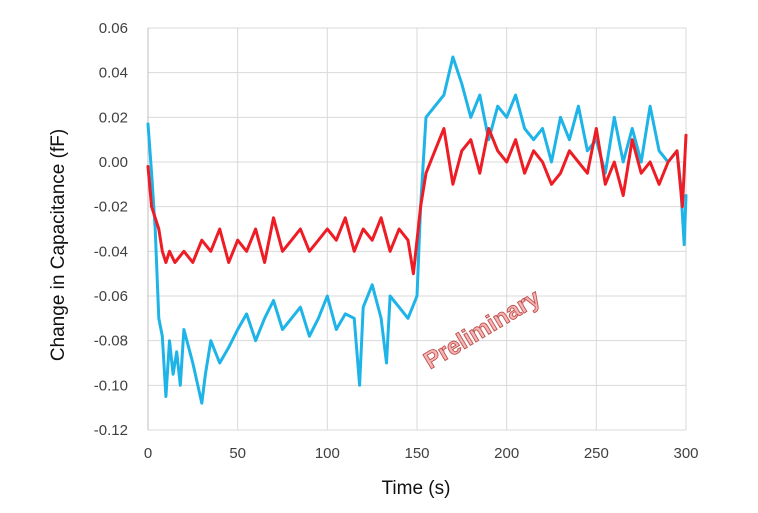 The height and width of the screenshot is (513, 758). I want to click on y-tick-label: 0.04, so click(113, 73).